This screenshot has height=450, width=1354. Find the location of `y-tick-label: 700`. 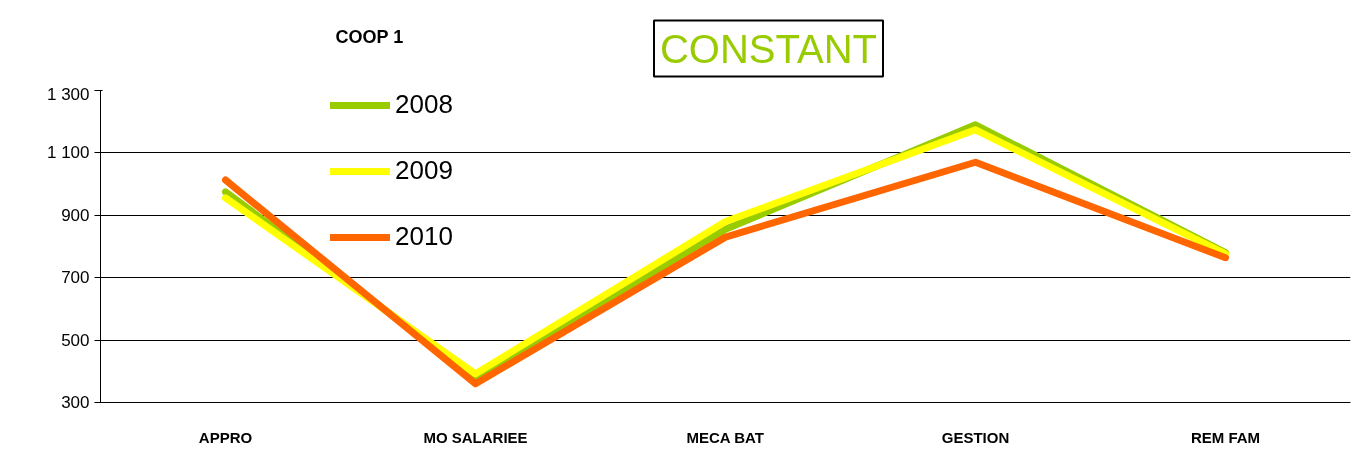

y-tick-label: 700 is located at coordinates (75, 278).